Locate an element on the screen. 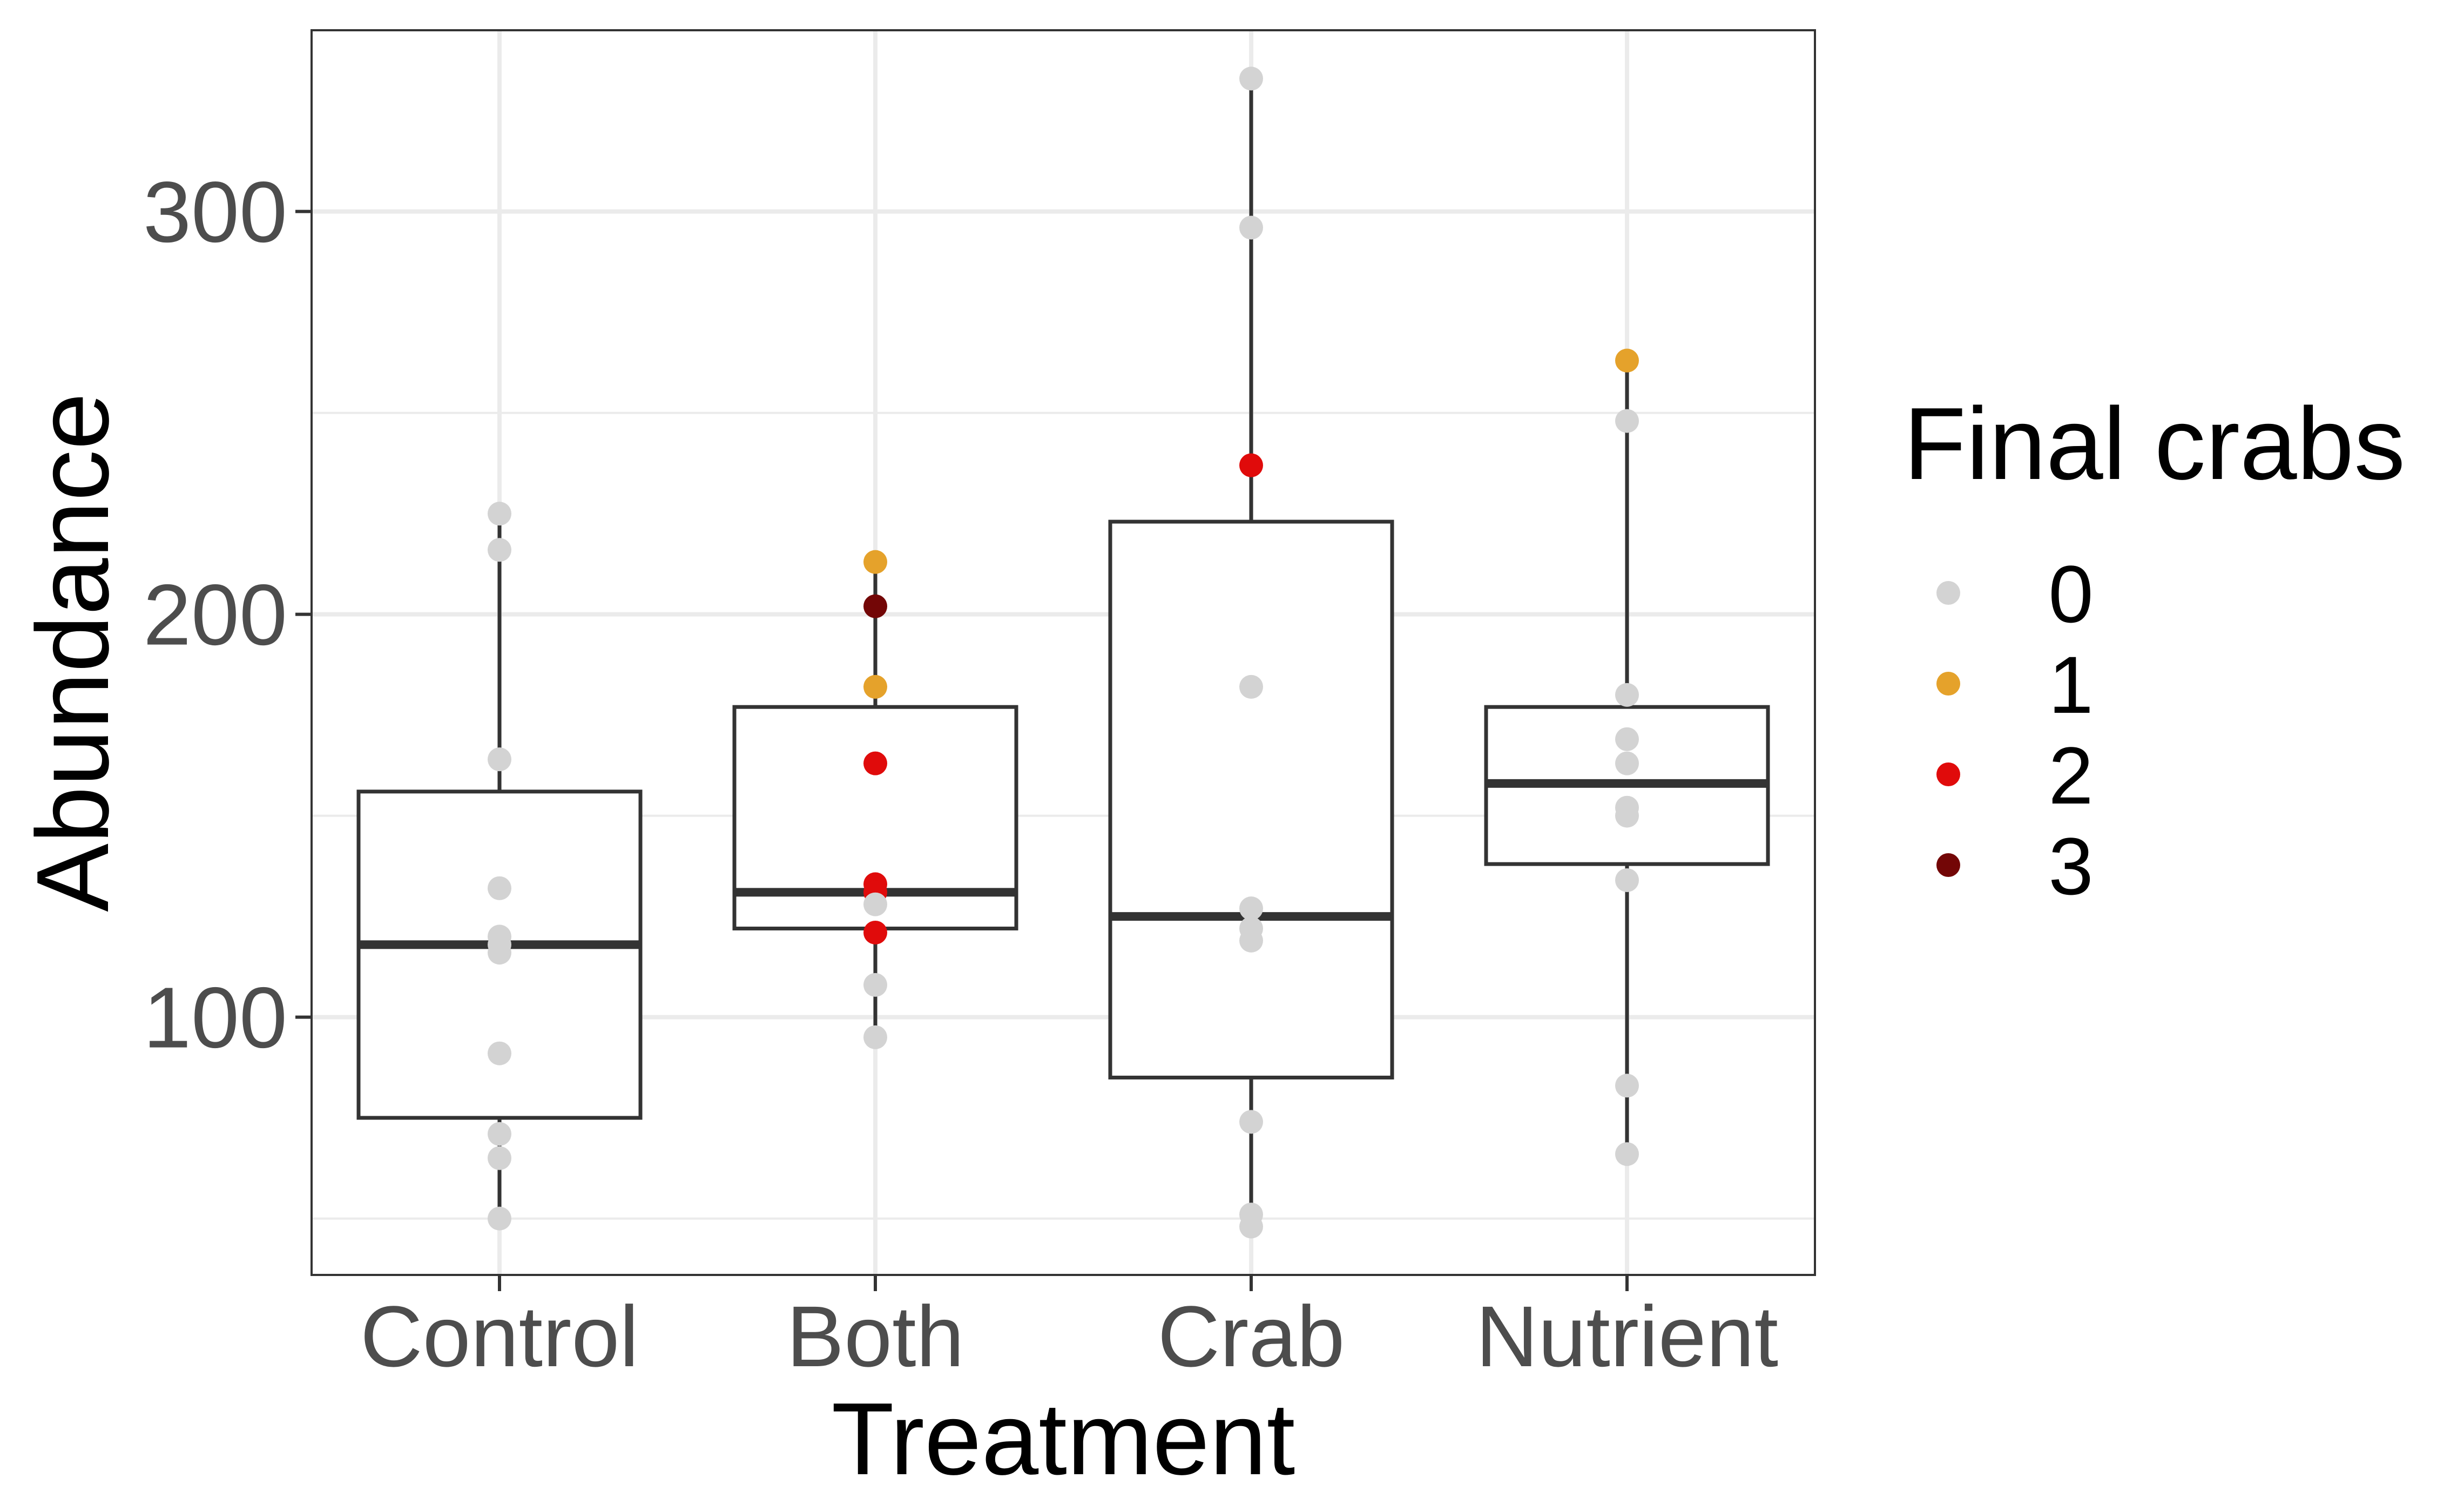 This screenshot has width=2457, height=1512. x-axis-title: Treatment is located at coordinates (1063, 1439).